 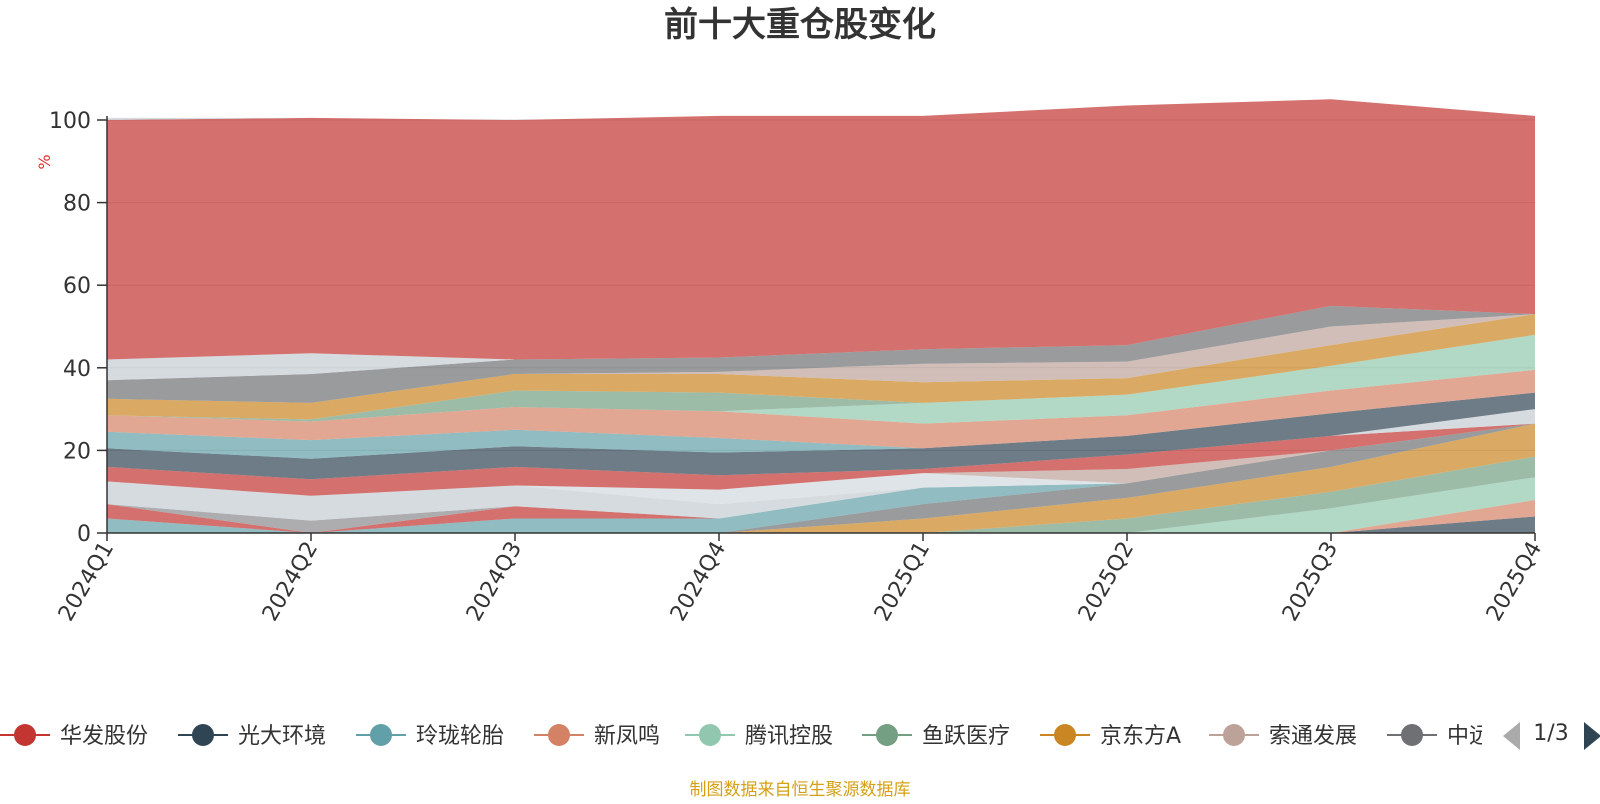 What do you see at coordinates (77, 286) in the screenshot?
I see `y-tick-label: 60` at bounding box center [77, 286].